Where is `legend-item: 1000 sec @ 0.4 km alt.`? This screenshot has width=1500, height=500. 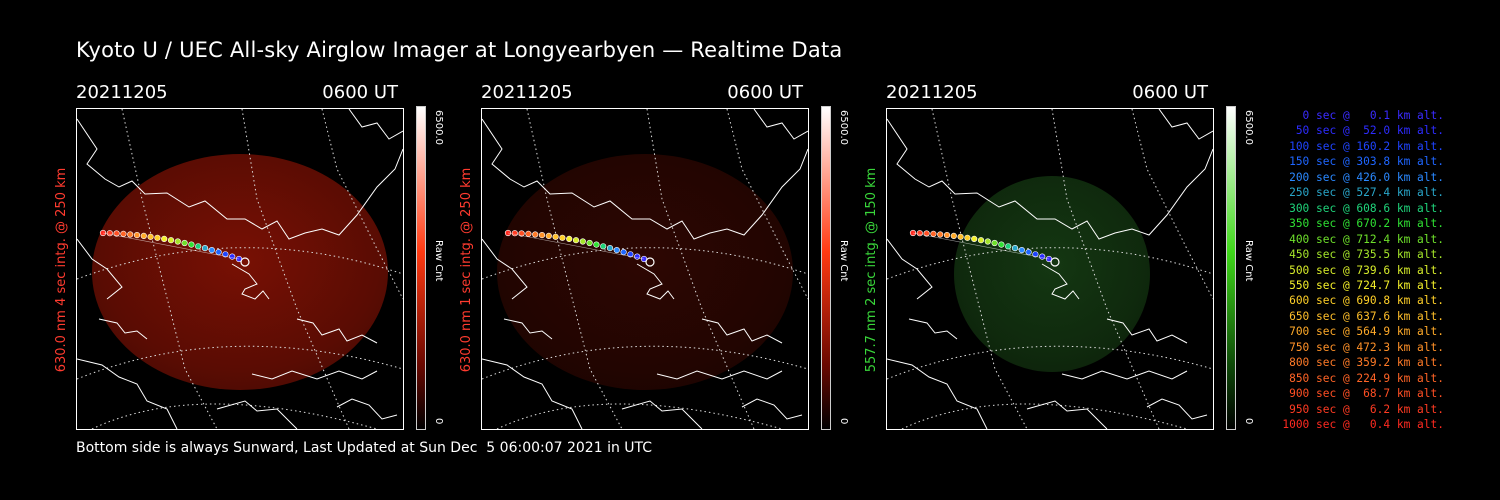 legend-item: 1000 sec @ 0.4 km alt. is located at coordinates (1363, 425).